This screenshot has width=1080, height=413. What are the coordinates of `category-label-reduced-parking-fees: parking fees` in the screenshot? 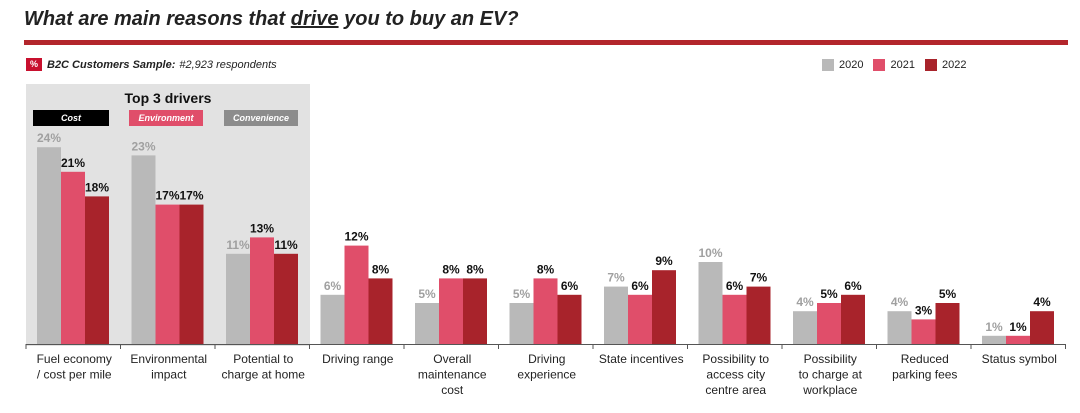 It's located at (924, 375).